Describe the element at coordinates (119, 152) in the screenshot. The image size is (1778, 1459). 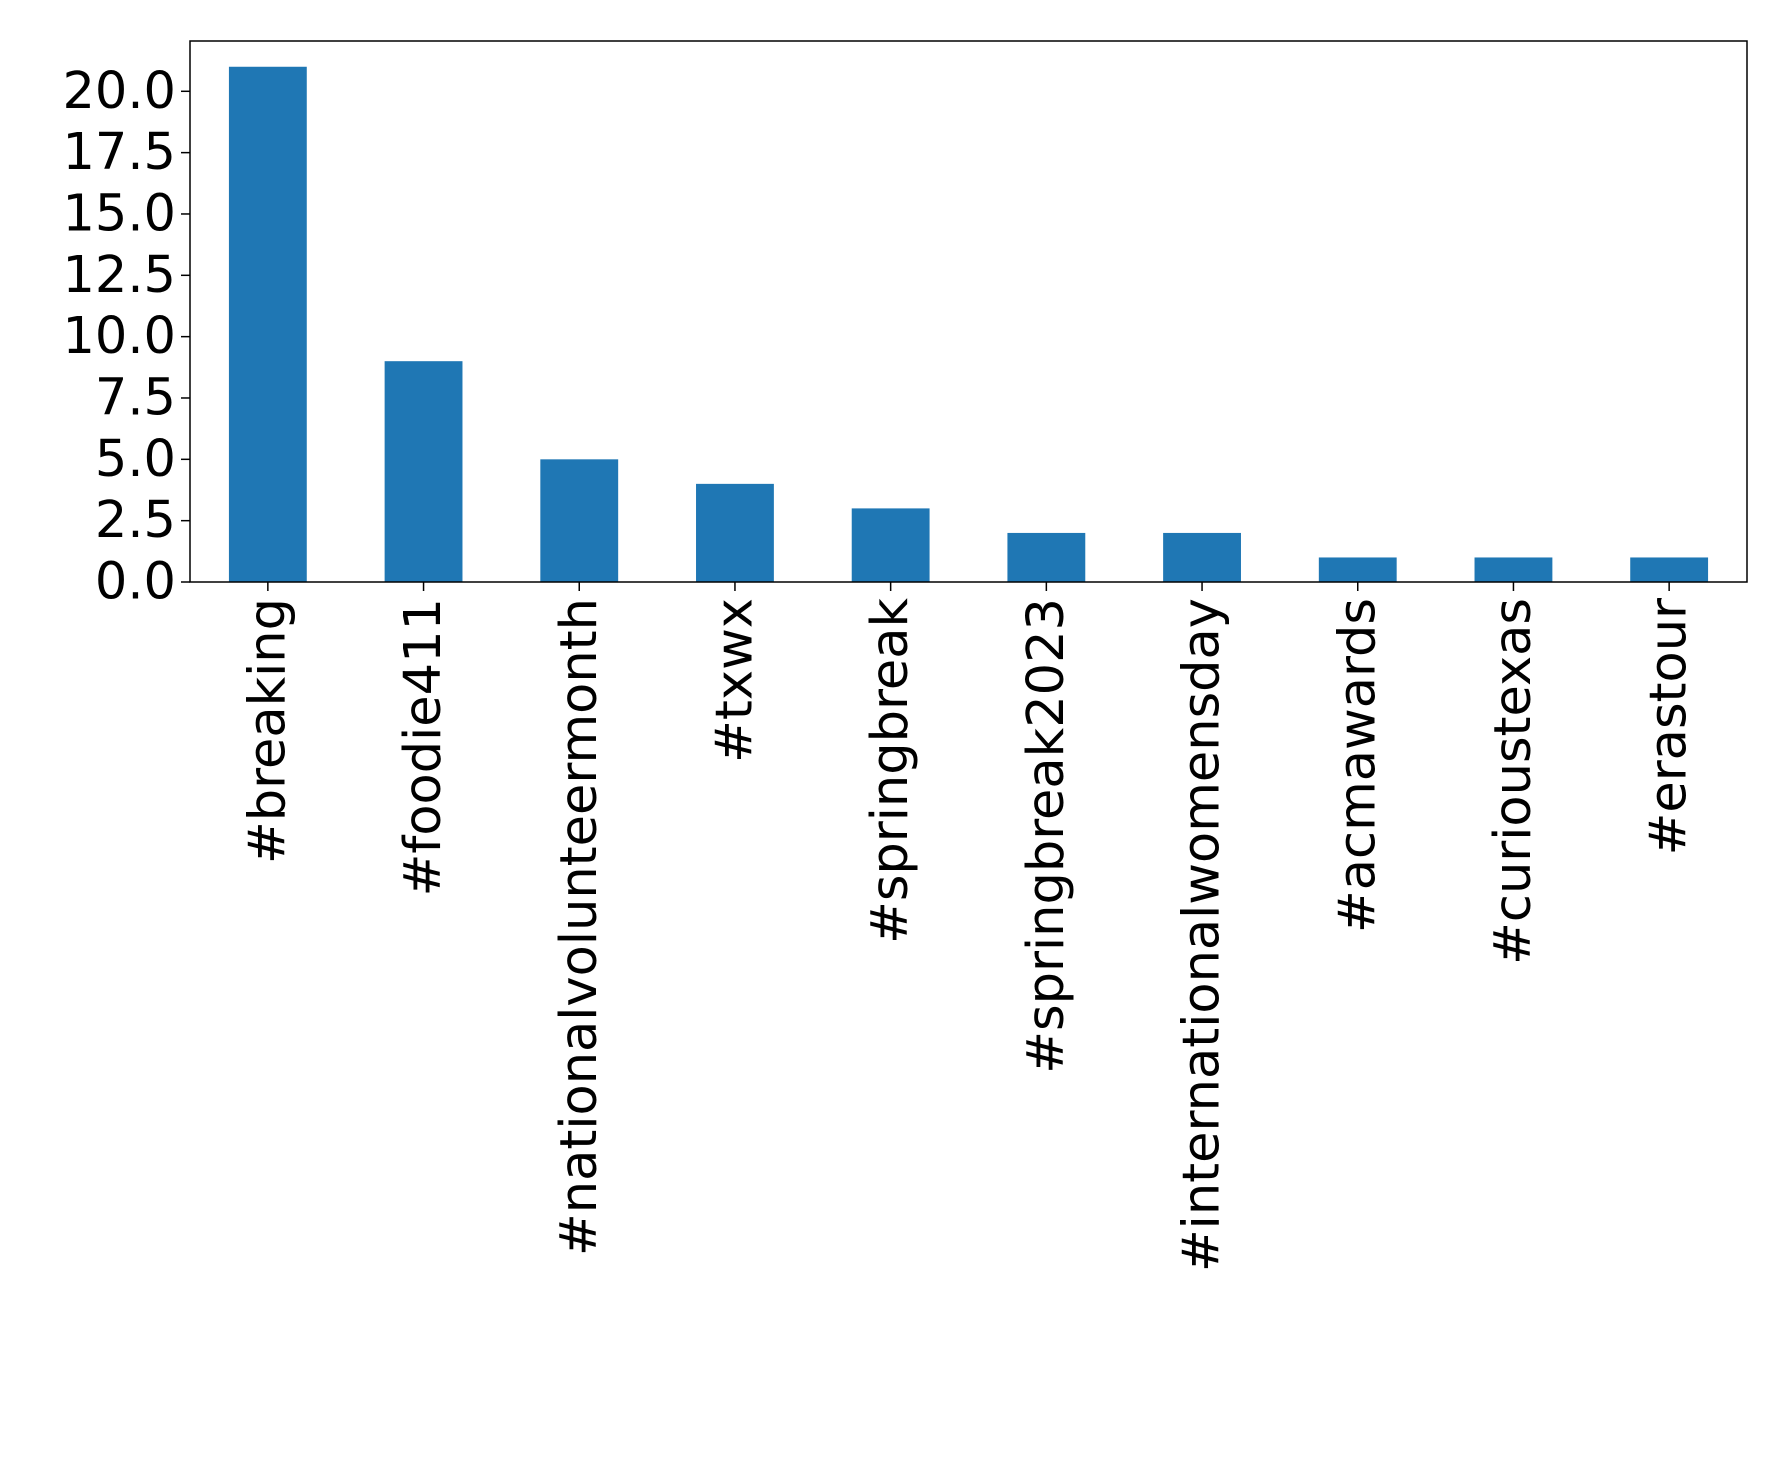
I see `y-tick-label: 17.5` at that location.